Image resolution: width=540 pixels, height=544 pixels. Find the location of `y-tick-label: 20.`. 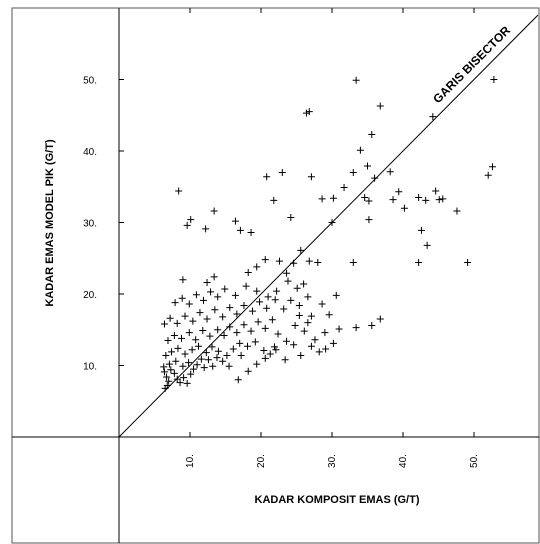

y-tick-label: 20. is located at coordinates (90, 295).